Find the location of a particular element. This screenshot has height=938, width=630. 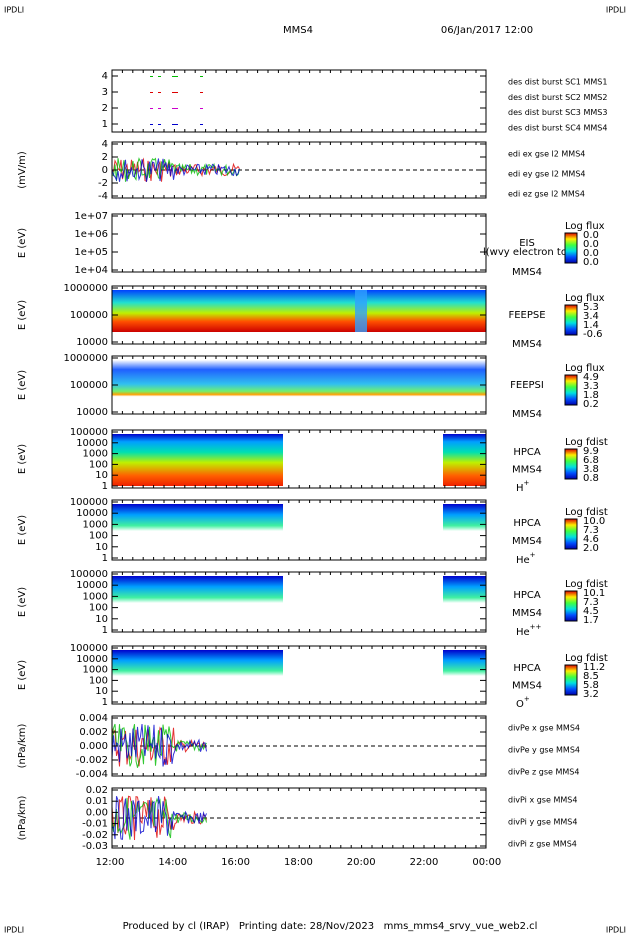

instrument-label: EIS is located at coordinates (527, 243).